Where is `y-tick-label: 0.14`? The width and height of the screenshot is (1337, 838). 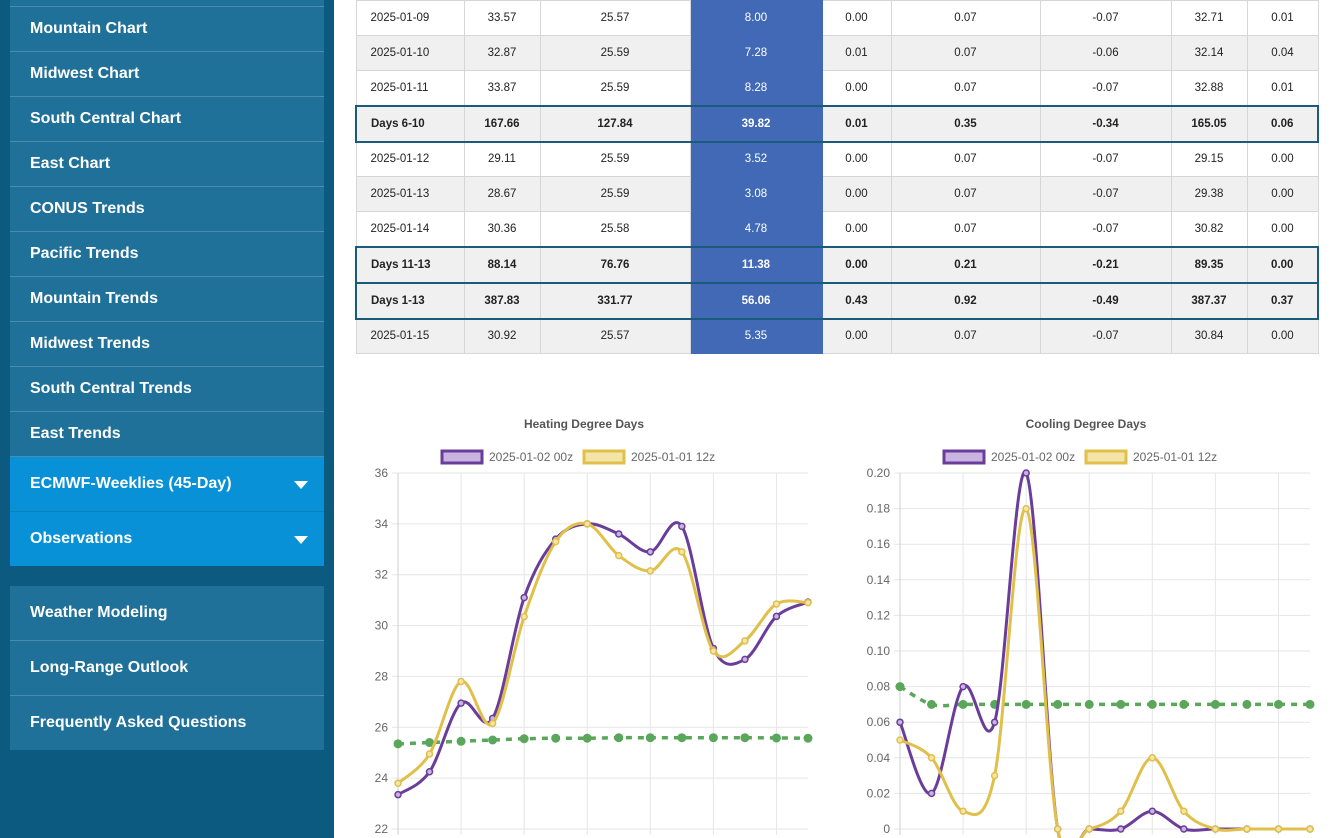
y-tick-label: 0.14 is located at coordinates (879, 580).